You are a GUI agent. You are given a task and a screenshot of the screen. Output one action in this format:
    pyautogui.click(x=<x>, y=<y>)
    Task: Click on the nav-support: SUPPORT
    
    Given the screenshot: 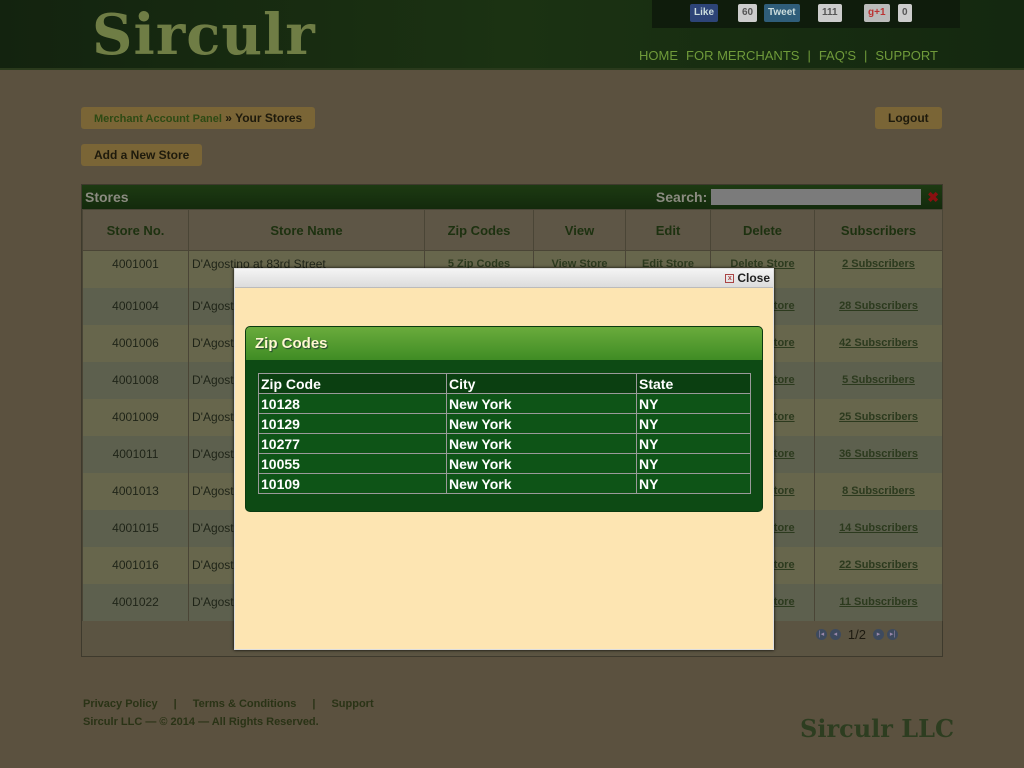 What is the action you would take?
    pyautogui.click(x=906, y=55)
    